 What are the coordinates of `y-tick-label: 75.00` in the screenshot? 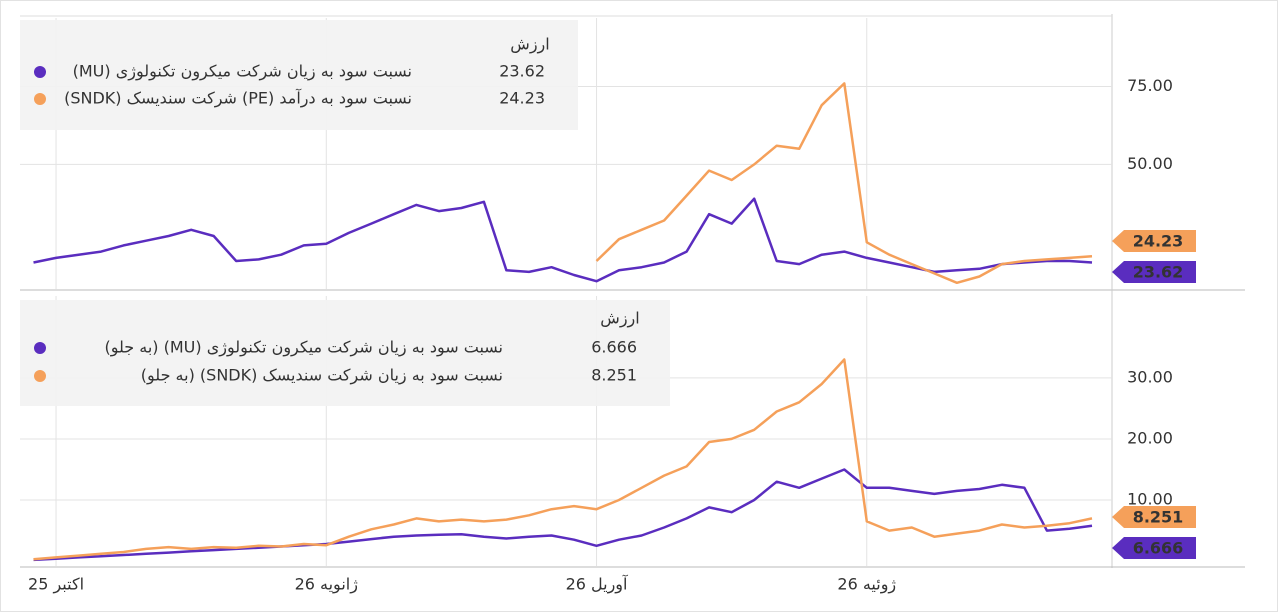 It's located at (1150, 85).